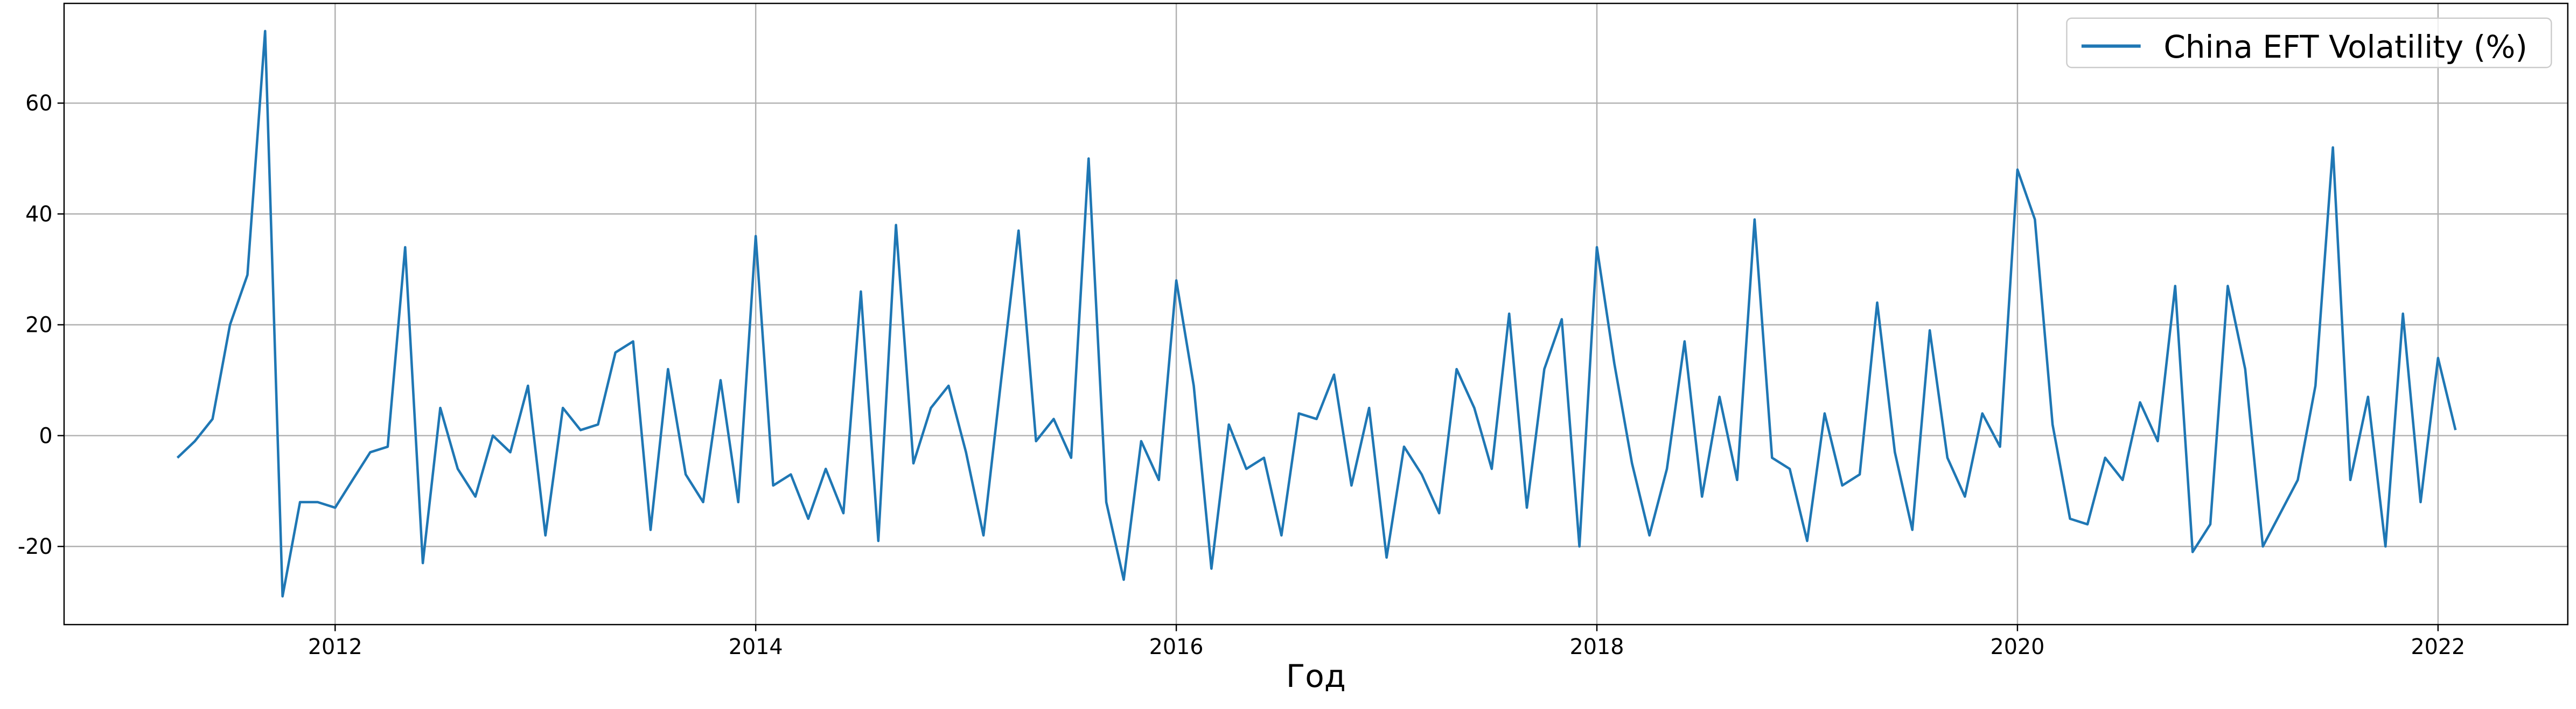 The image size is (2576, 709). I want to click on x-tick-label: 2012, so click(335, 647).